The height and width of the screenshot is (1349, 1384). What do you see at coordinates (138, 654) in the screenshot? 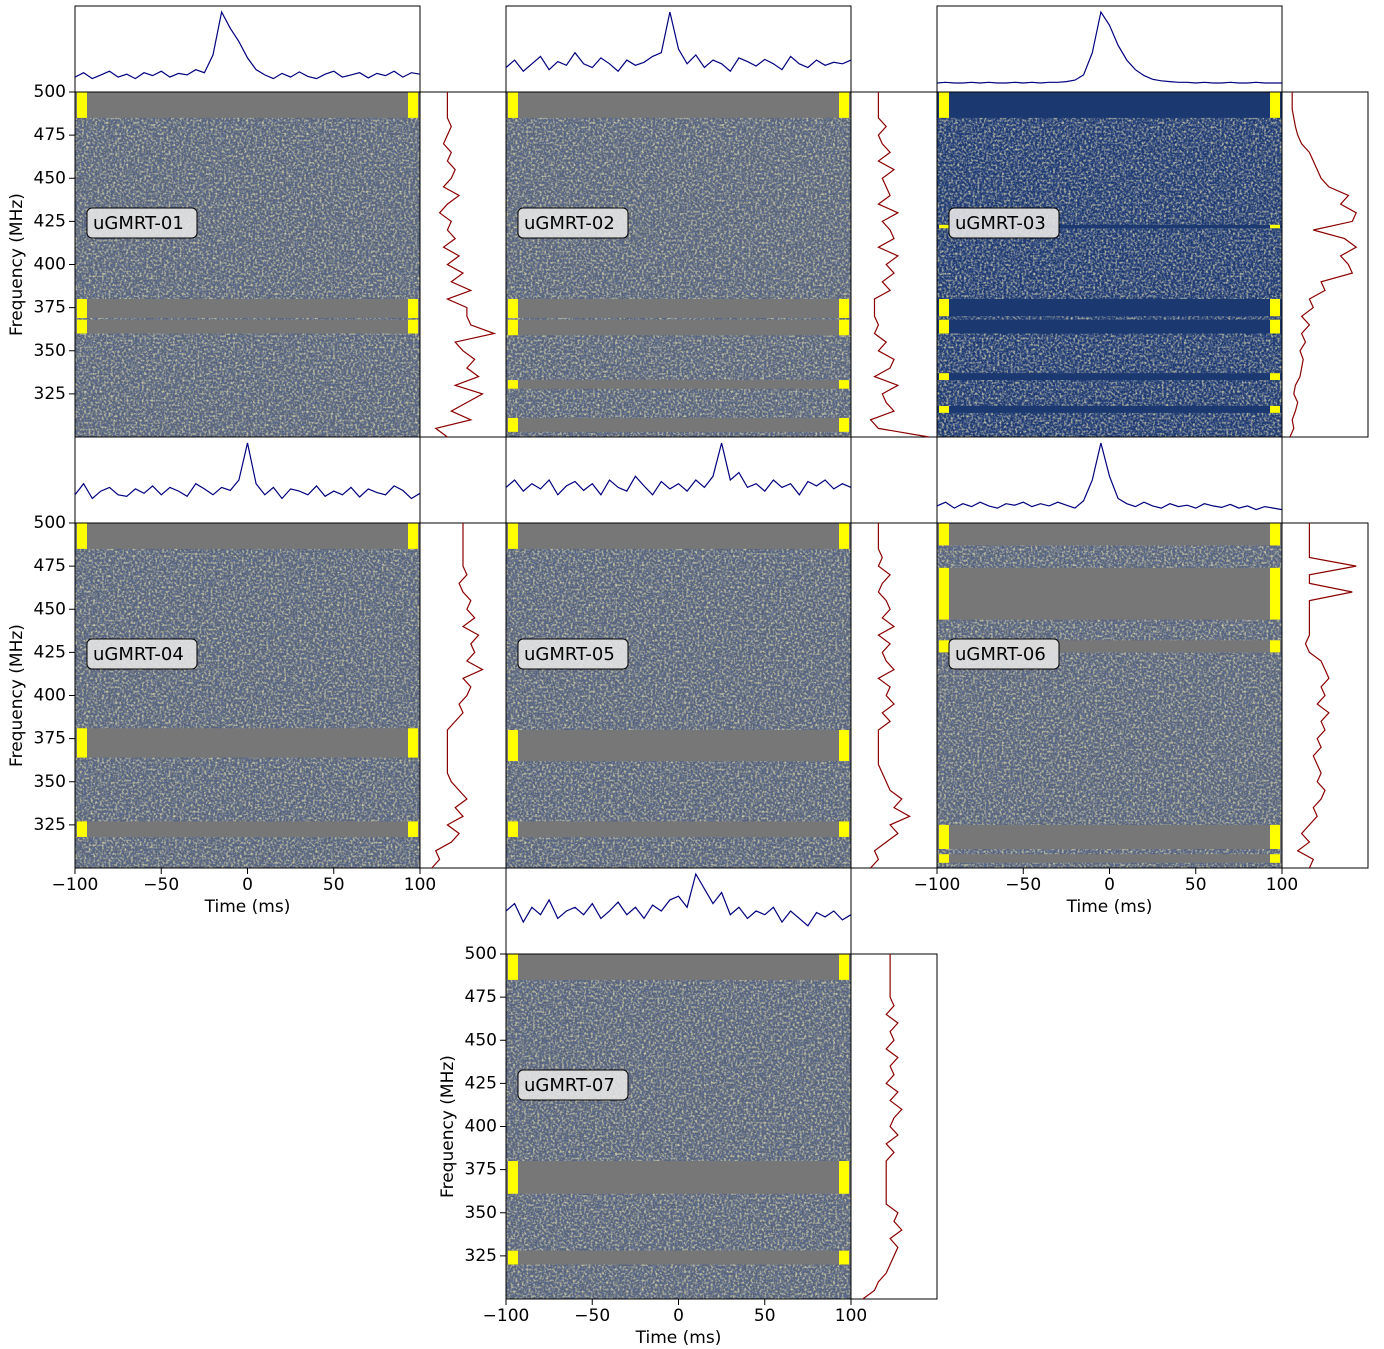
I see `panel-label: uGMRT-04` at bounding box center [138, 654].